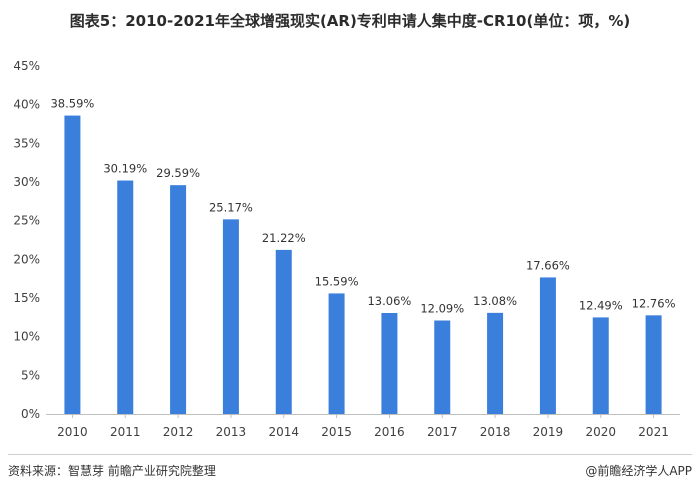  Describe the element at coordinates (125, 432) in the screenshot. I see `x-tick-label: 2011` at that location.